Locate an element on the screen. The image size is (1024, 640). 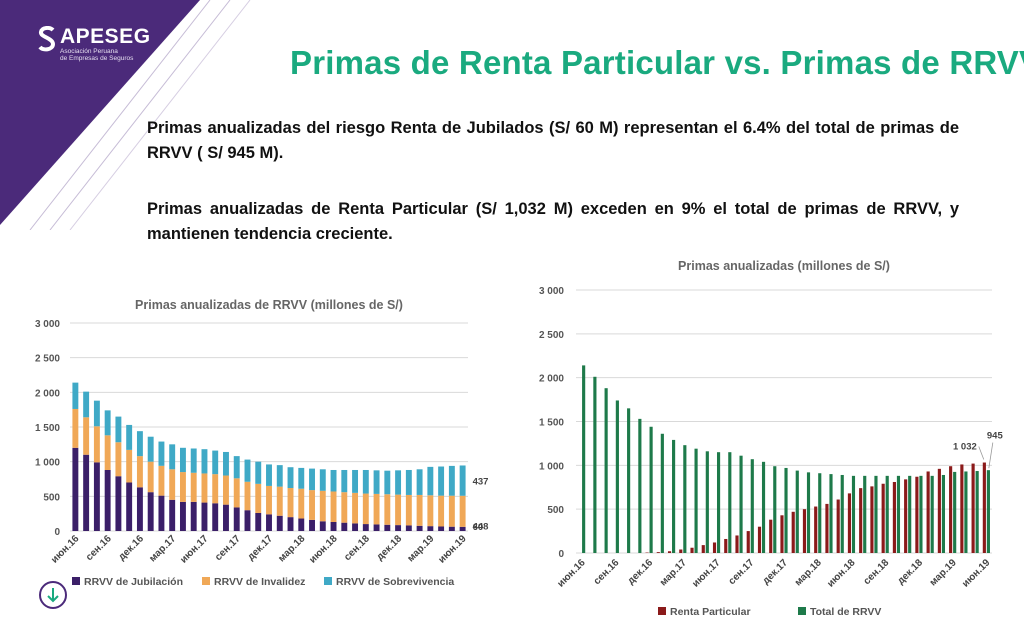
legend-label: Renta Particular is located at coordinates (710, 612).